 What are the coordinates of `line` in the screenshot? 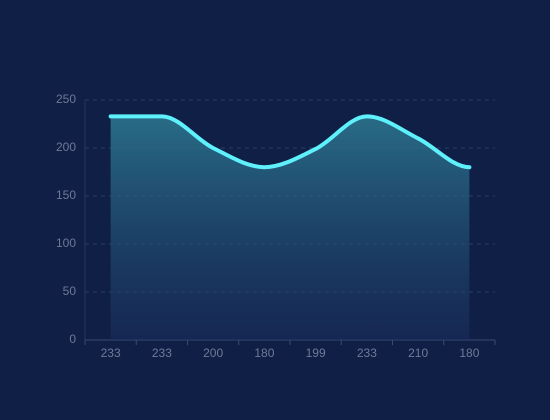 It's located at (290, 142).